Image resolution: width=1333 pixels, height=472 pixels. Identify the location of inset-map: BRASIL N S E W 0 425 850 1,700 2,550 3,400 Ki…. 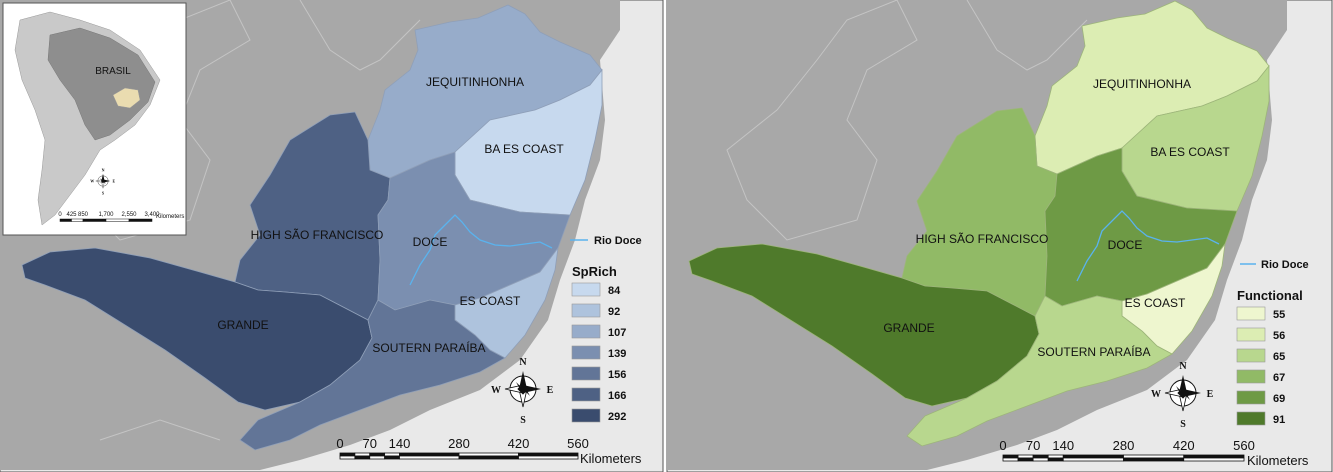
(94, 119).